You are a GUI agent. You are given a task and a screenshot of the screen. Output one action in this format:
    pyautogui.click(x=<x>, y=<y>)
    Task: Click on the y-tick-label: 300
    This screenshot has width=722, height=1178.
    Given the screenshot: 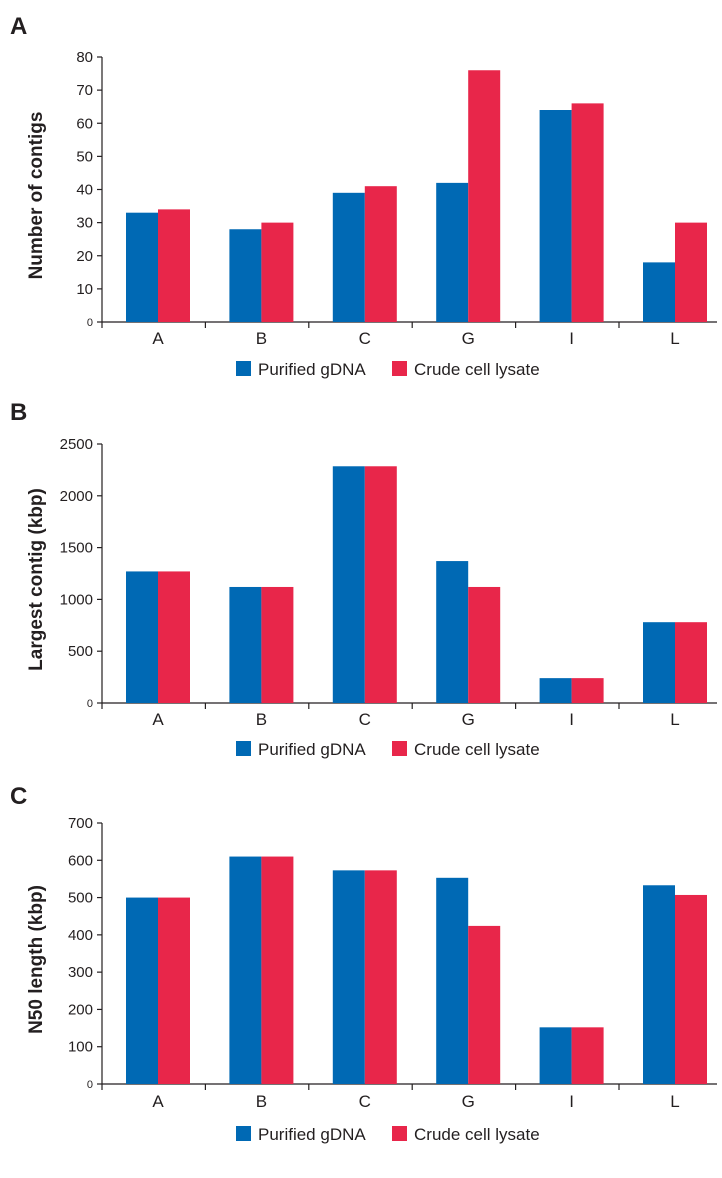 What is the action you would take?
    pyautogui.click(x=80, y=972)
    